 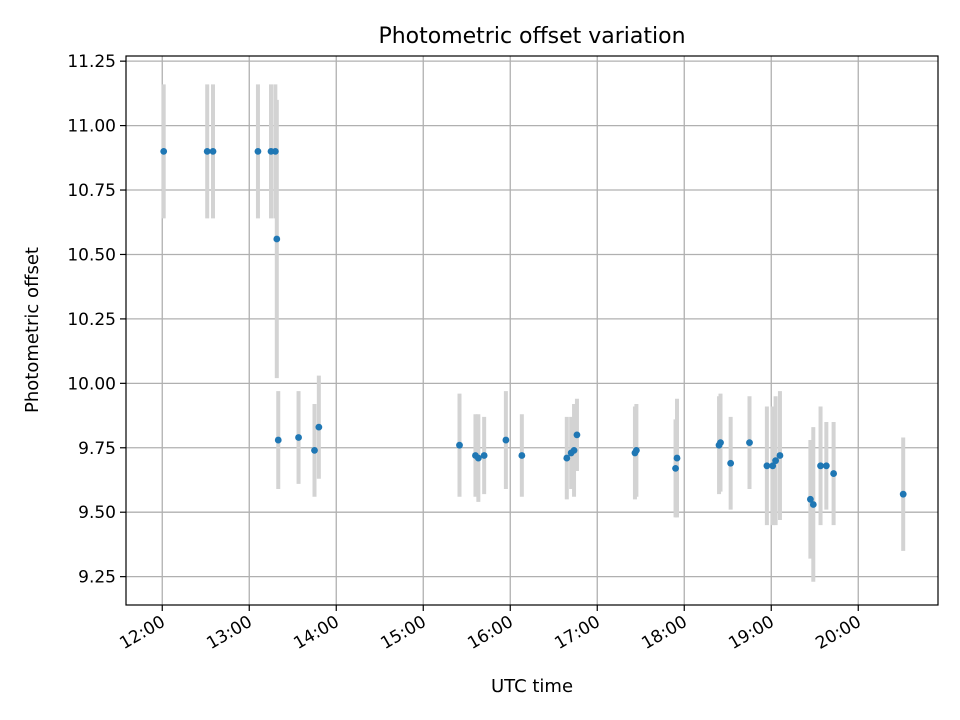 I want to click on y-tick-label: 9.75, so click(x=97, y=449).